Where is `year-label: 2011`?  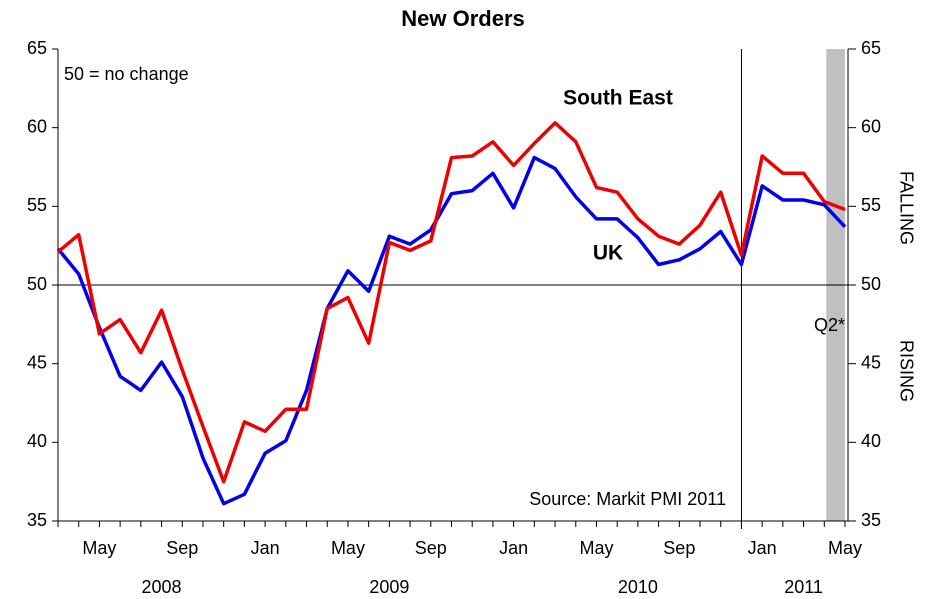 year-label: 2011 is located at coordinates (803, 587).